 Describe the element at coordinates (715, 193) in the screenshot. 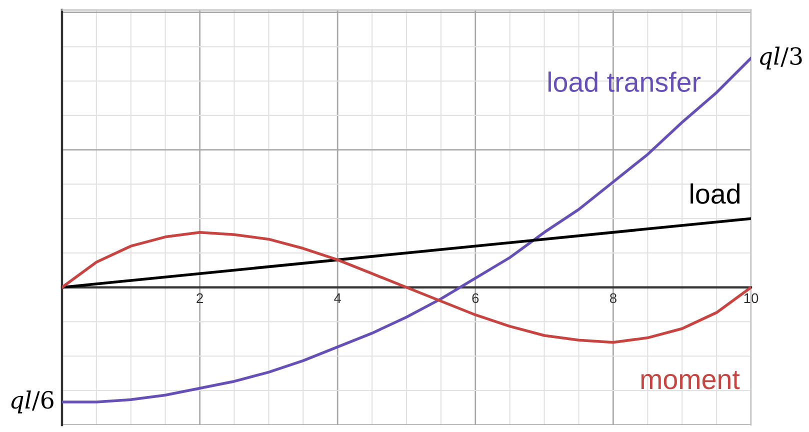

I see `series-label: load` at that location.